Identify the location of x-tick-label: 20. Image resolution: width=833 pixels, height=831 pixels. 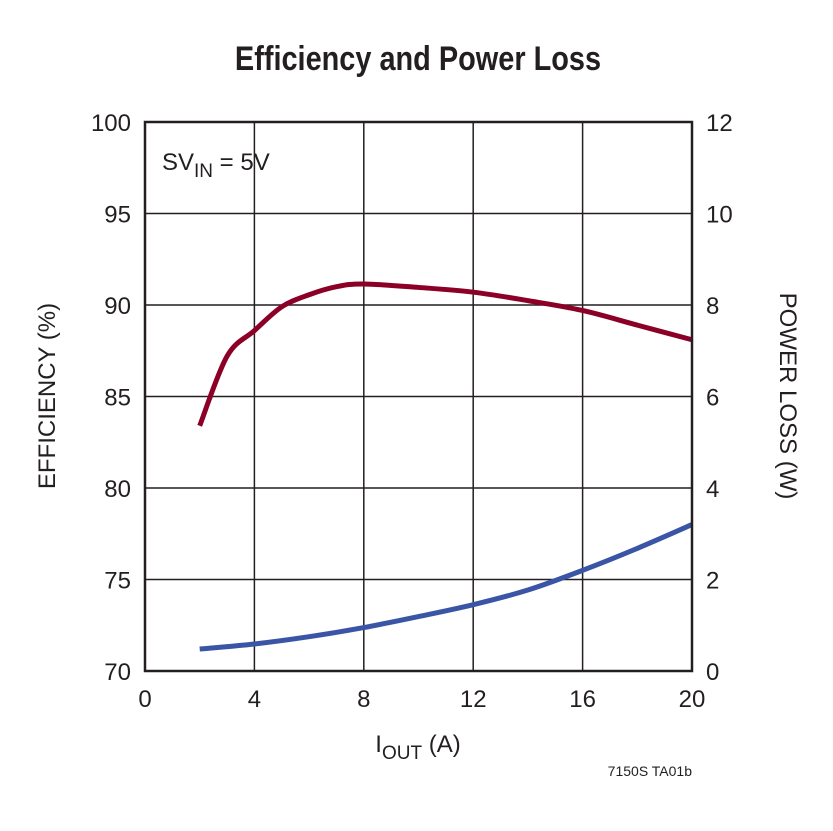
(692, 699).